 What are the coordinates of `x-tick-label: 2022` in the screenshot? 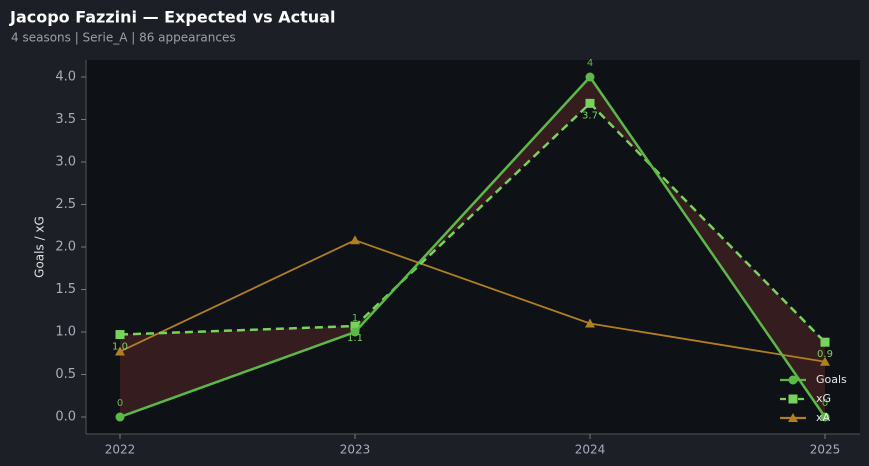 It's located at (120, 450).